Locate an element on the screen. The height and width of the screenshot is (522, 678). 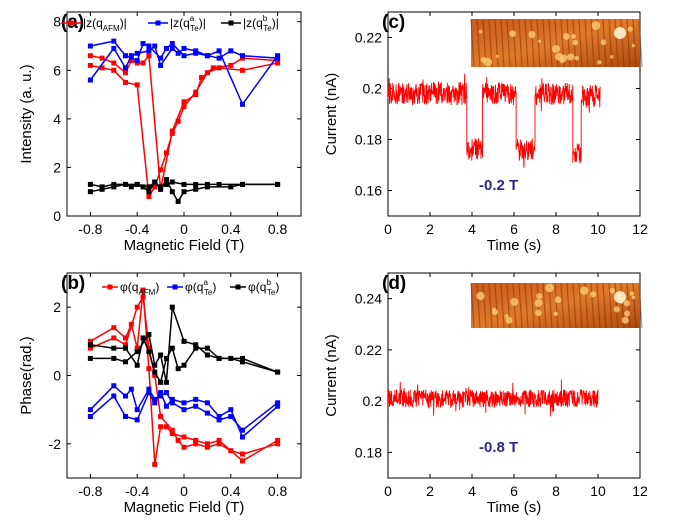
legend-entry: |z(qAFM)| is located at coordinates (94, 24).